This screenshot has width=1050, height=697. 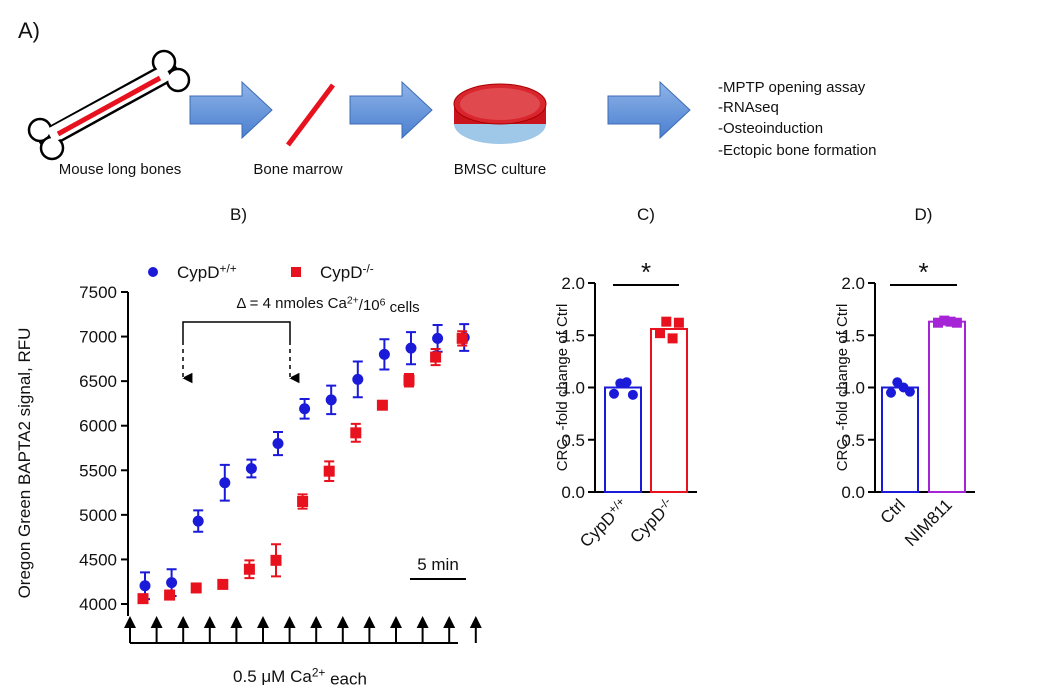 I want to click on y-tick-label: 6000, so click(x=98, y=426).